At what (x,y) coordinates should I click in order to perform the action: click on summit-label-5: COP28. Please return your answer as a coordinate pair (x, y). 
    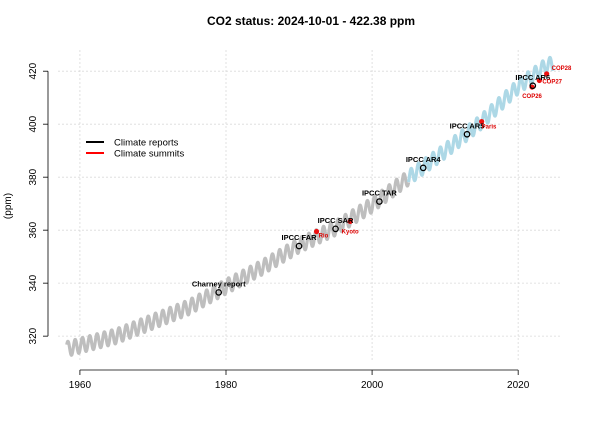
    Looking at the image, I should click on (562, 69).